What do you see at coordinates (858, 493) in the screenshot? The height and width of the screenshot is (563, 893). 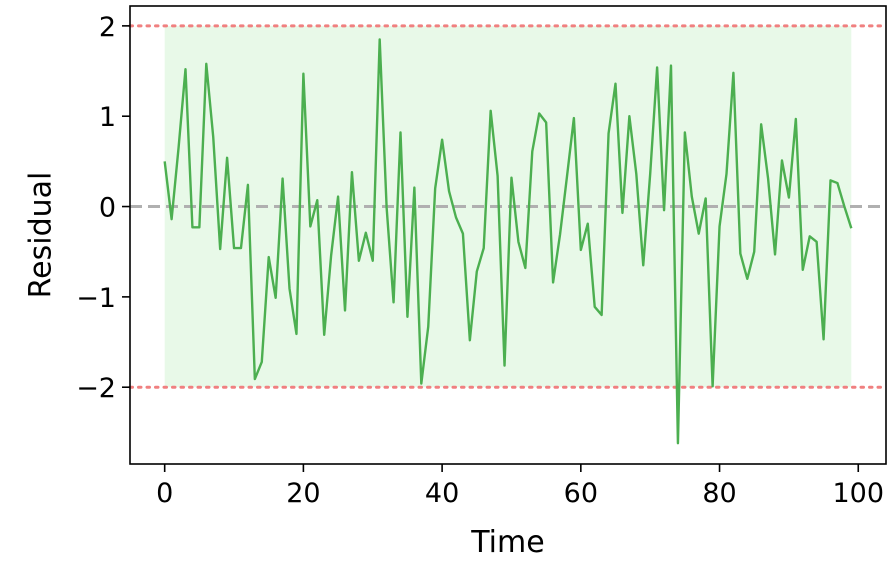 I see `x-tick-label: 100` at bounding box center [858, 493].